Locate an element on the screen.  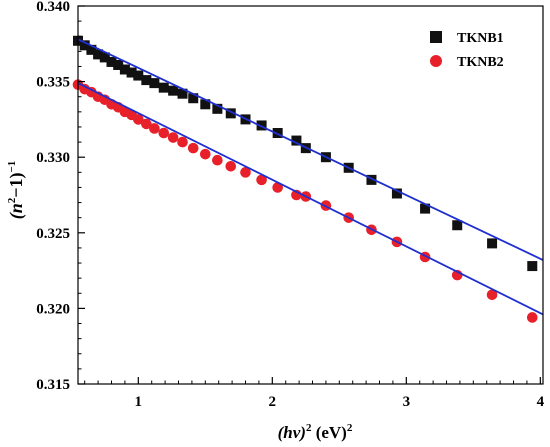
y-tick-label: 0.325 is located at coordinates (53, 234).